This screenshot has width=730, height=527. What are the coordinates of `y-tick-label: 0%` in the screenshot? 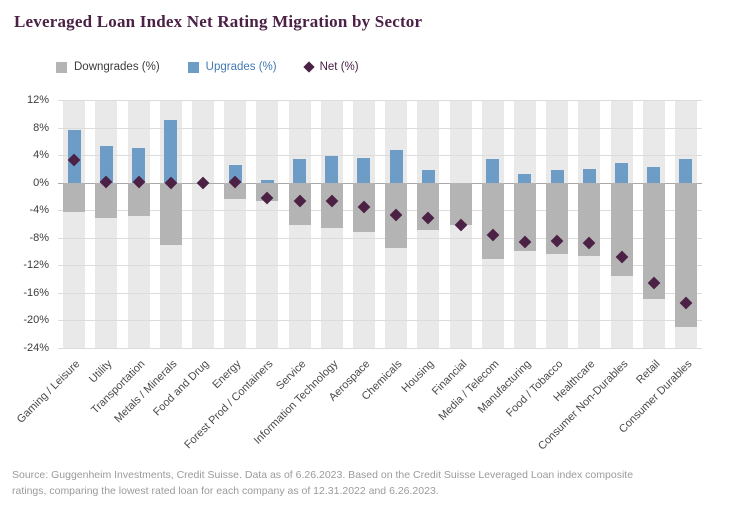 It's located at (41, 182).